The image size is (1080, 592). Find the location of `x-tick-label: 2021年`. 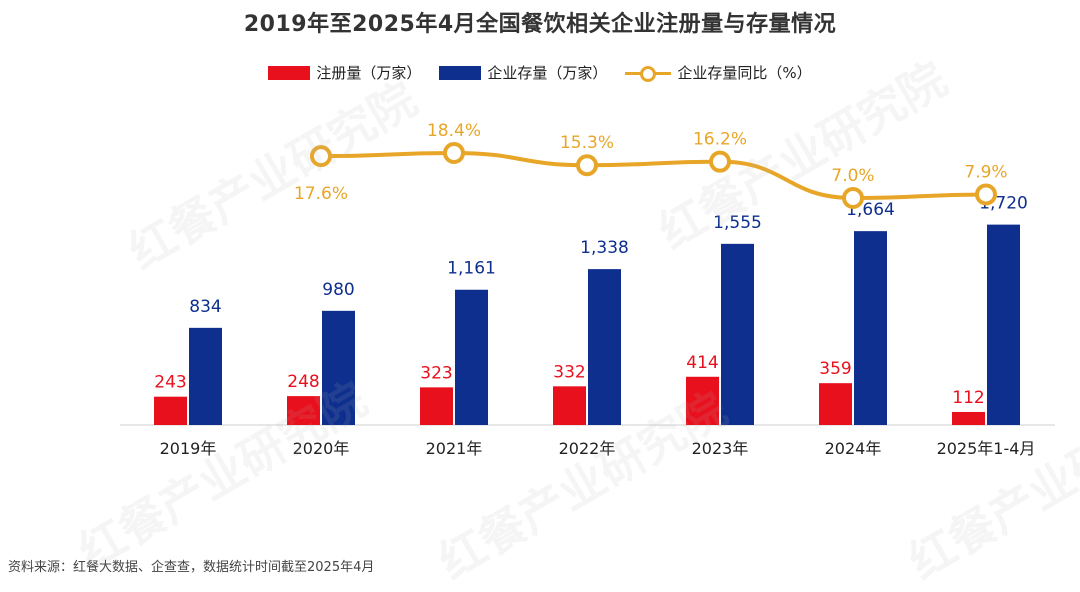

x-tick-label: 2021年 is located at coordinates (454, 448).